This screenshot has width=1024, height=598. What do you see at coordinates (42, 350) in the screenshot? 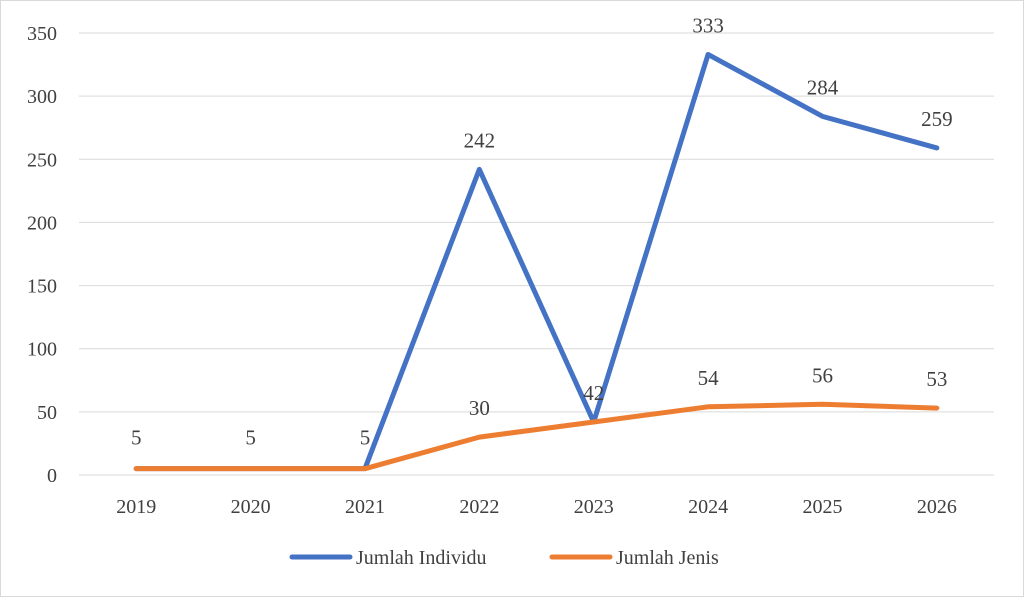
I see `y-tick-label: 100` at bounding box center [42, 350].